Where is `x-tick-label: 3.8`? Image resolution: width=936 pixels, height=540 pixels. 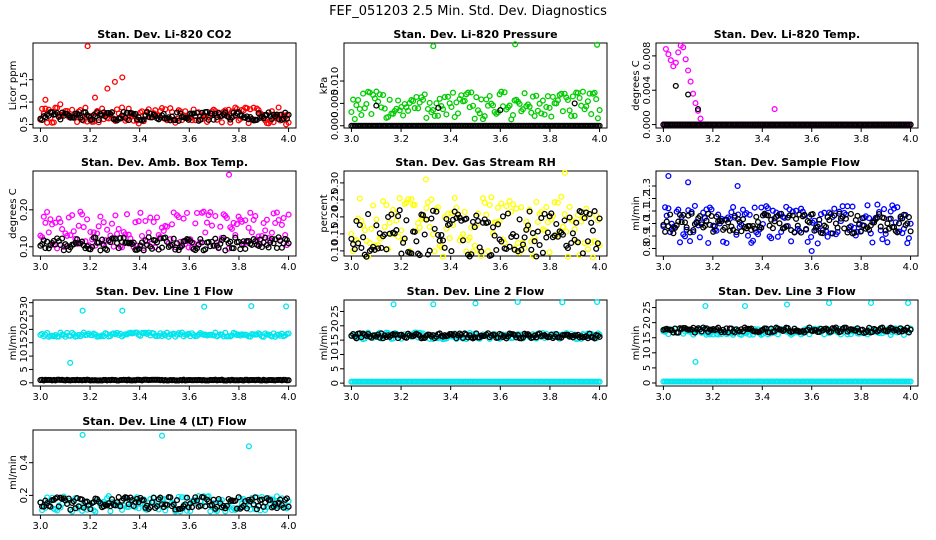
x-tick-label: 3.8 is located at coordinates (239, 397).